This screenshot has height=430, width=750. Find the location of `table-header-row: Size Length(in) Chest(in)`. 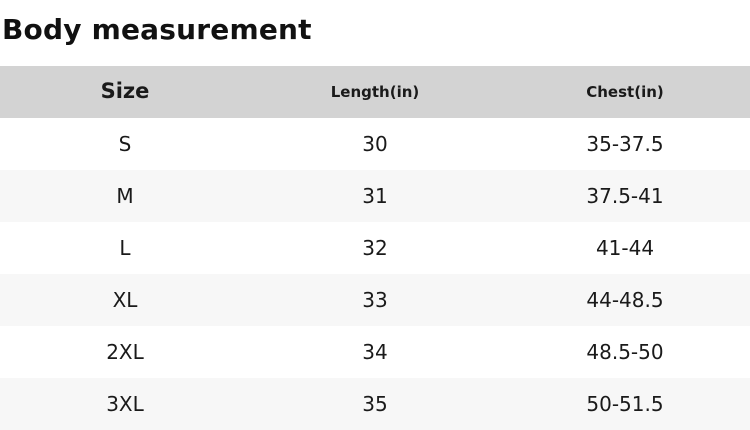

table-header-row: Size Length(in) Chest(in) is located at coordinates (375, 92).